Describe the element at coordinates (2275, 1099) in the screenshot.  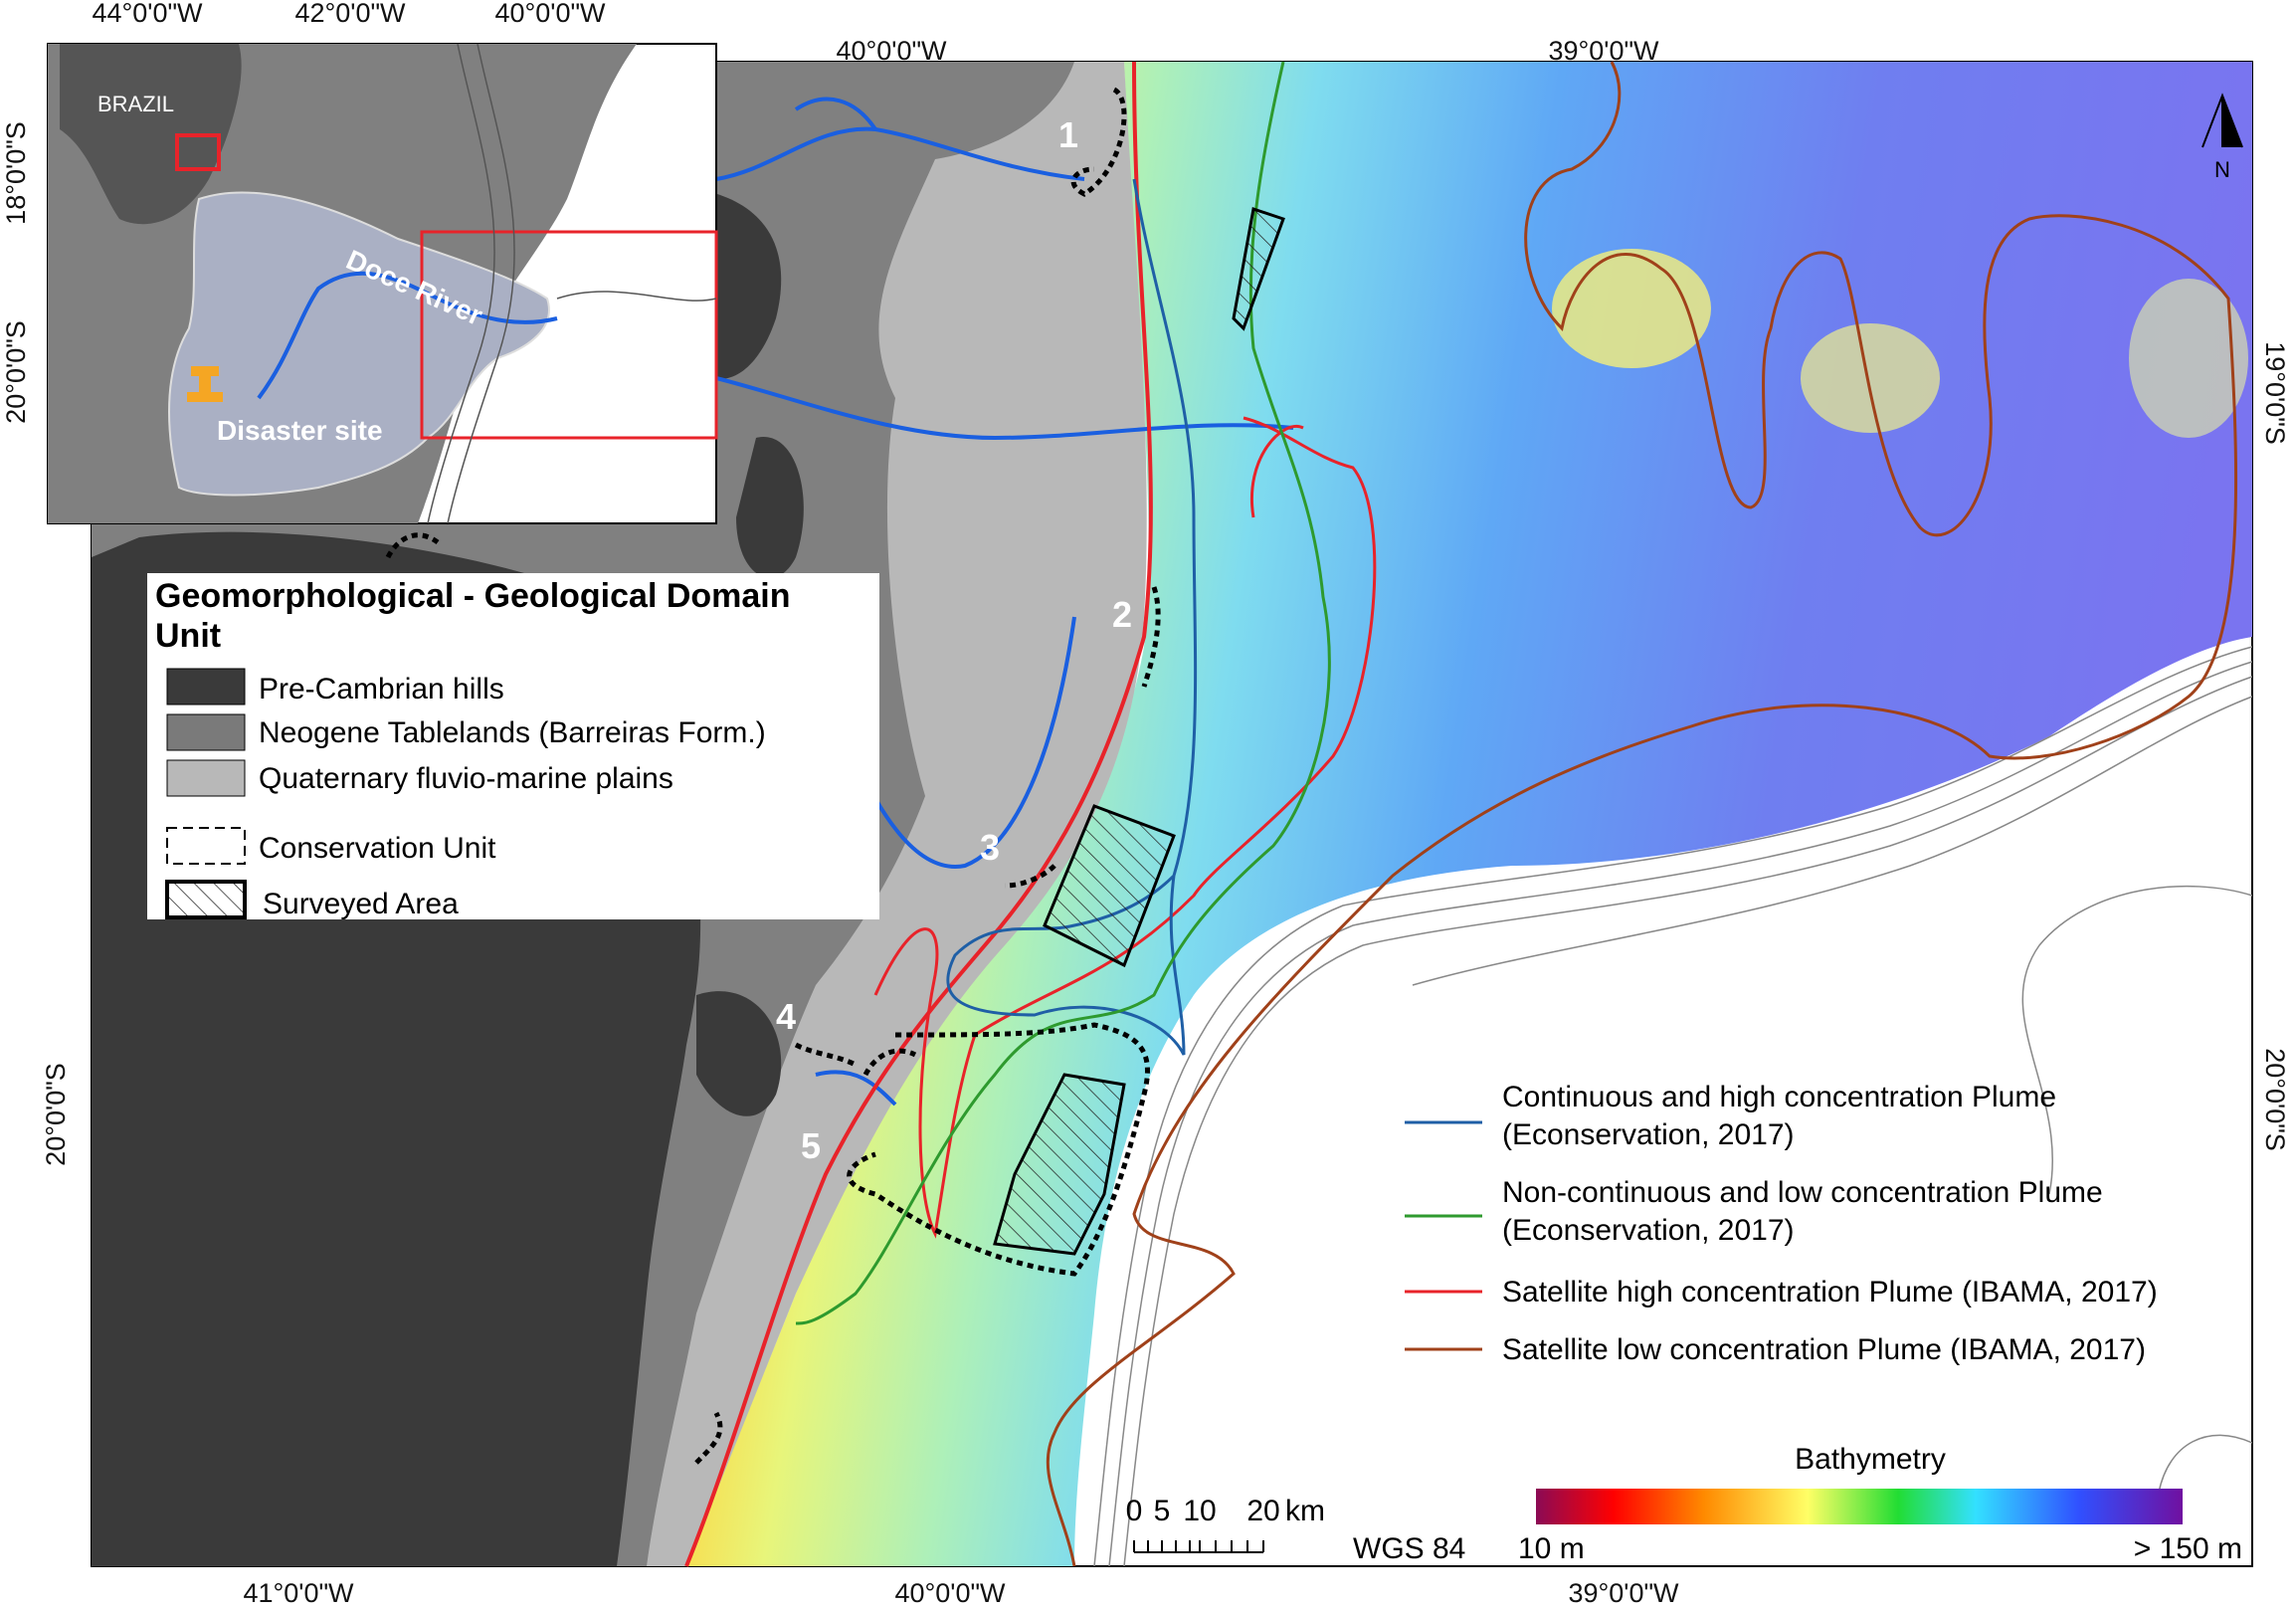
I see `lat-tick-right: 20°0'0"S` at that location.